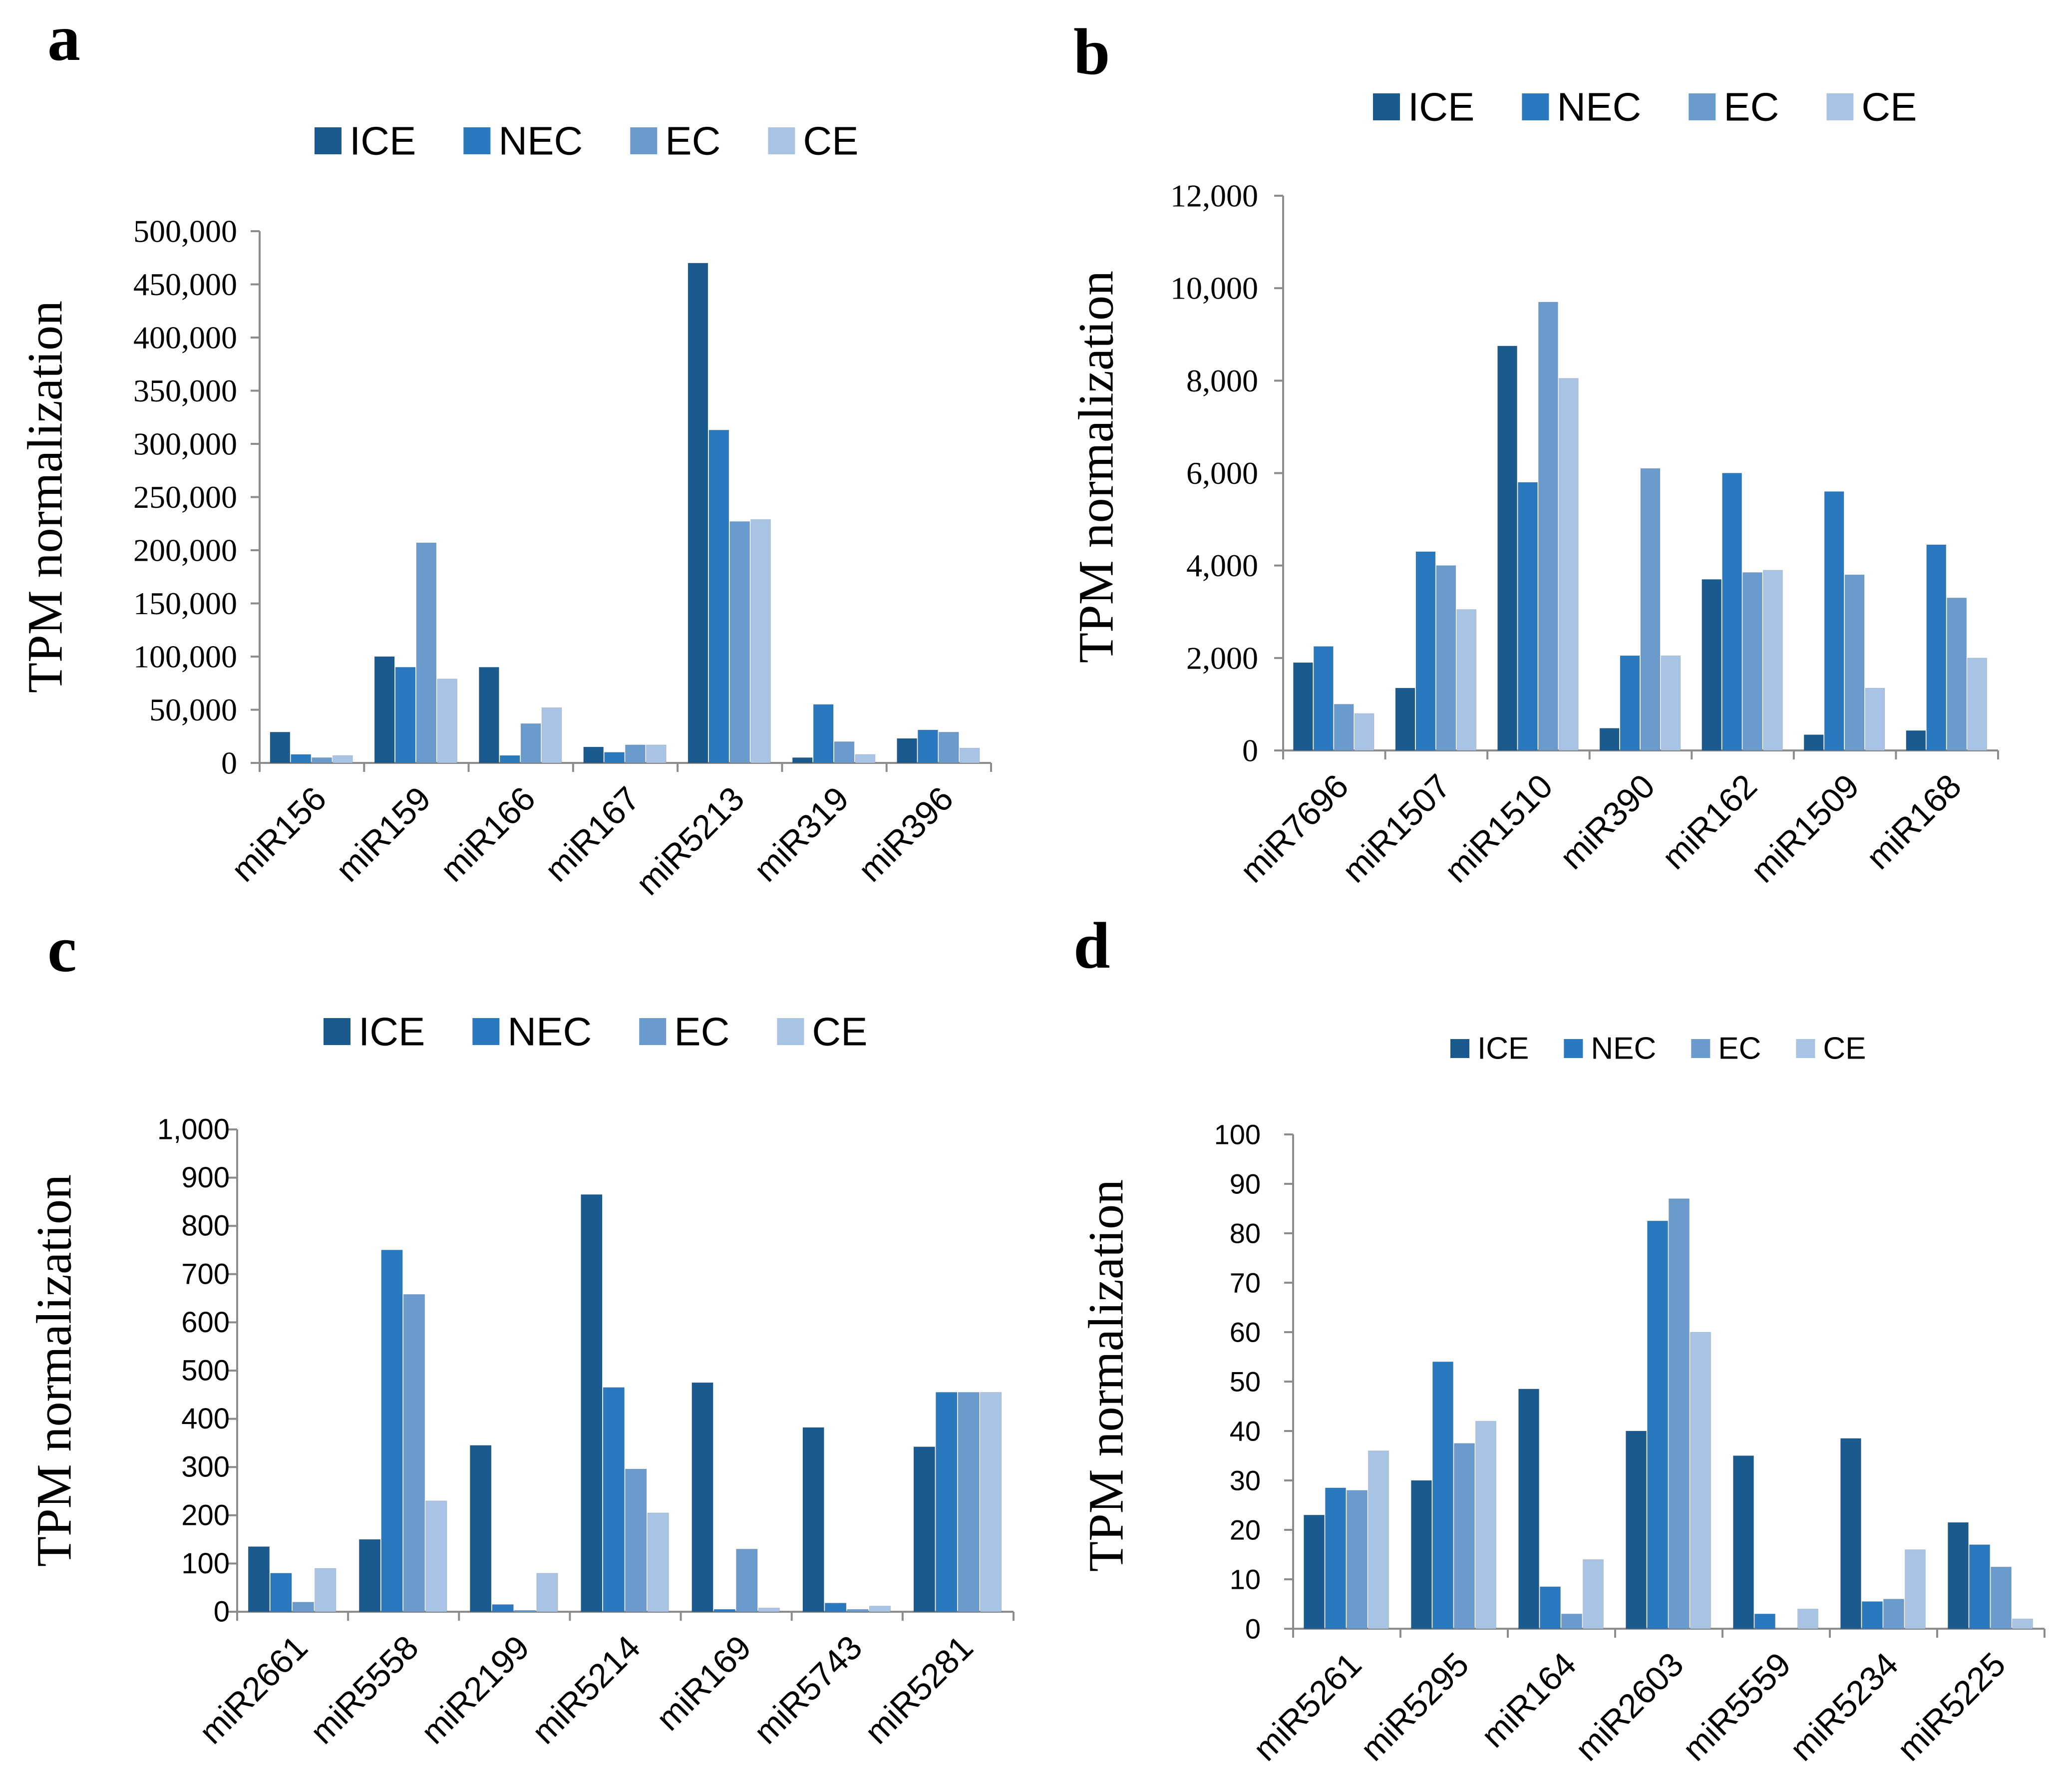 This screenshot has height=1792, width=2055. I want to click on bar-mir156-ice, so click(280, 747).